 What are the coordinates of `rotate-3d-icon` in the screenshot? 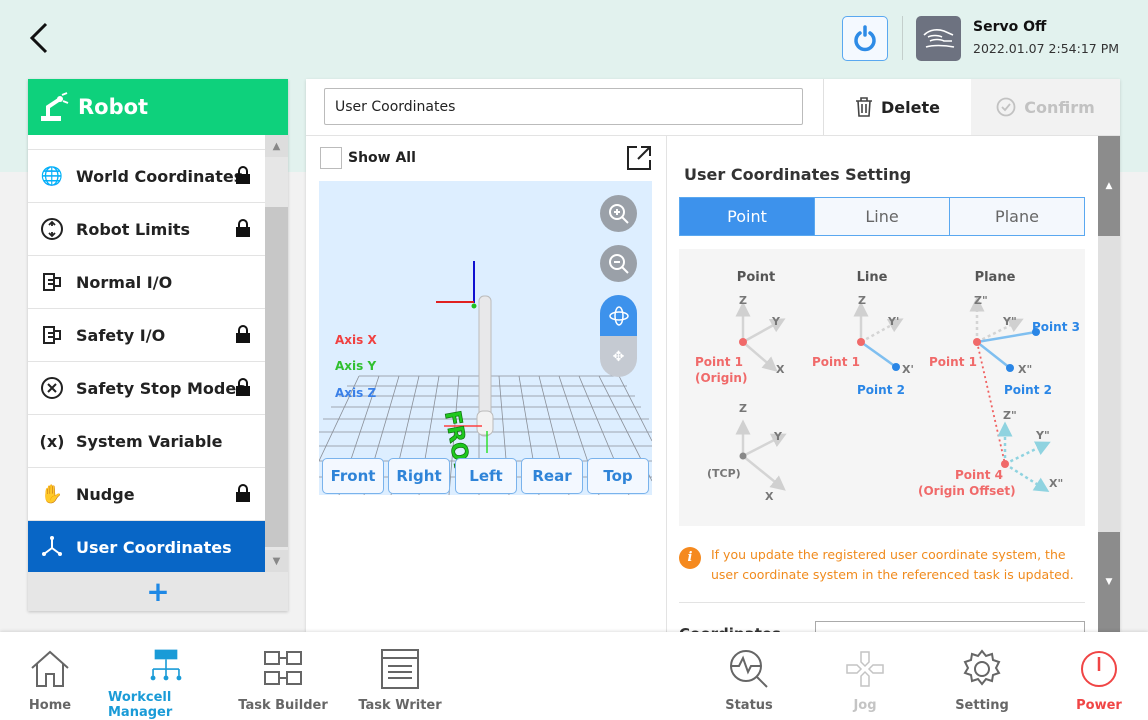 It's located at (618, 315).